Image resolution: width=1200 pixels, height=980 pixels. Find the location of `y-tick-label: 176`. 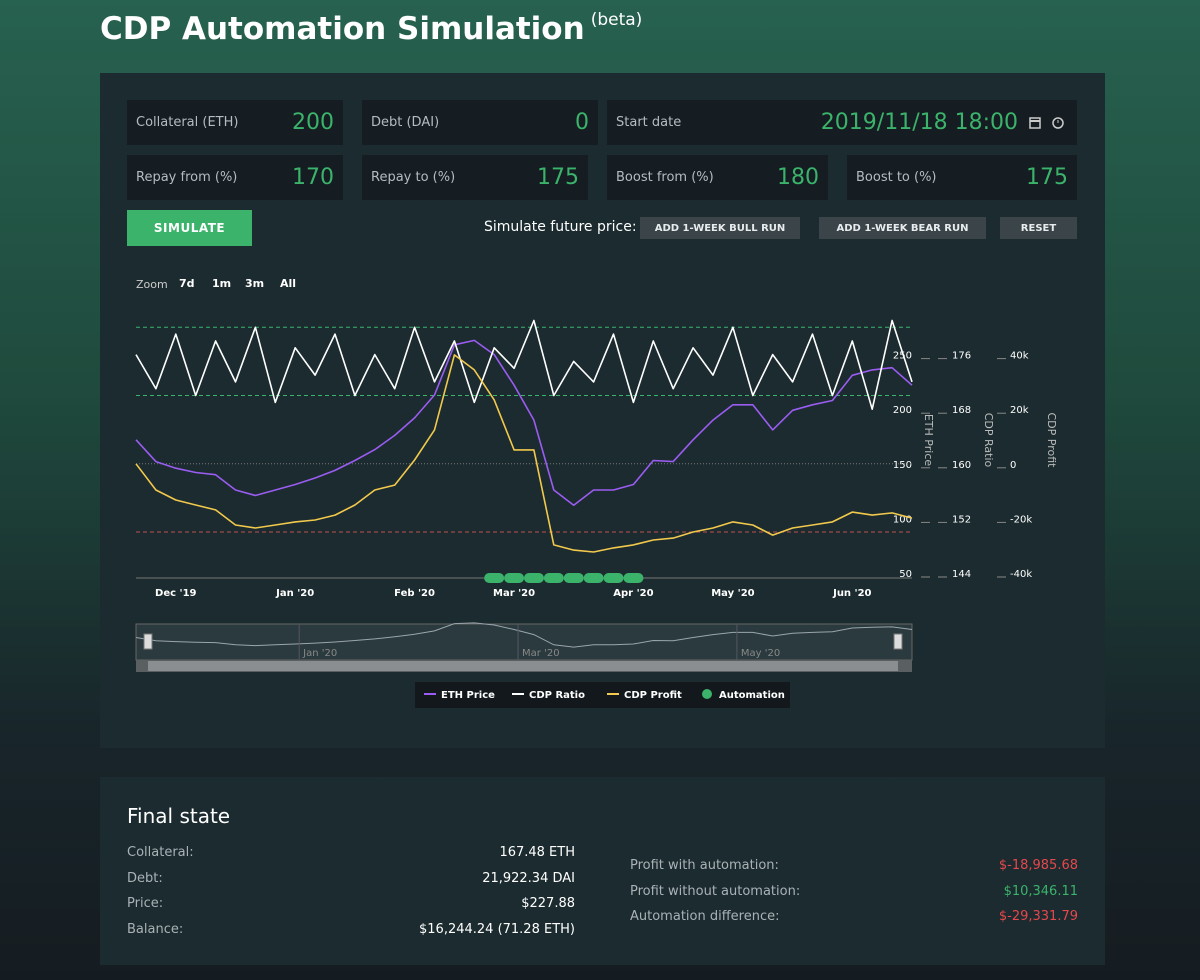

y-tick-label: 176 is located at coordinates (961, 356).